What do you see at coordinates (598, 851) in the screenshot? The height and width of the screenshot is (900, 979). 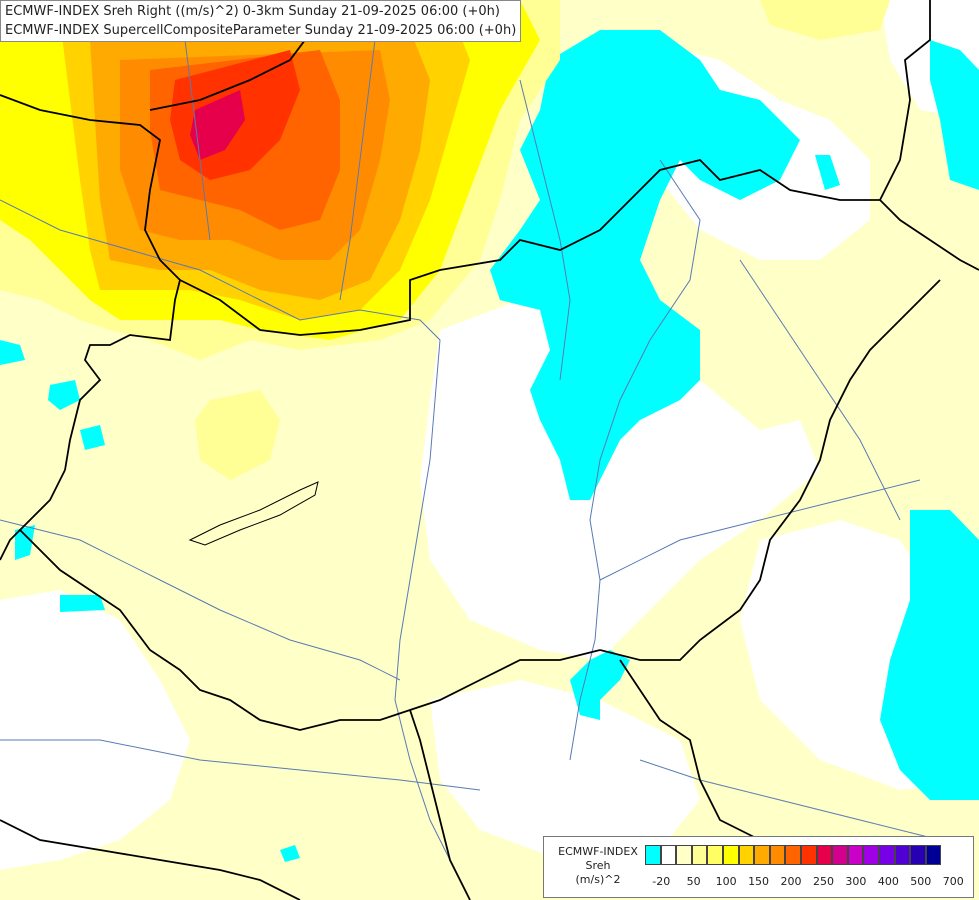 I see `legend-title-model: ECMWF-INDEX` at bounding box center [598, 851].